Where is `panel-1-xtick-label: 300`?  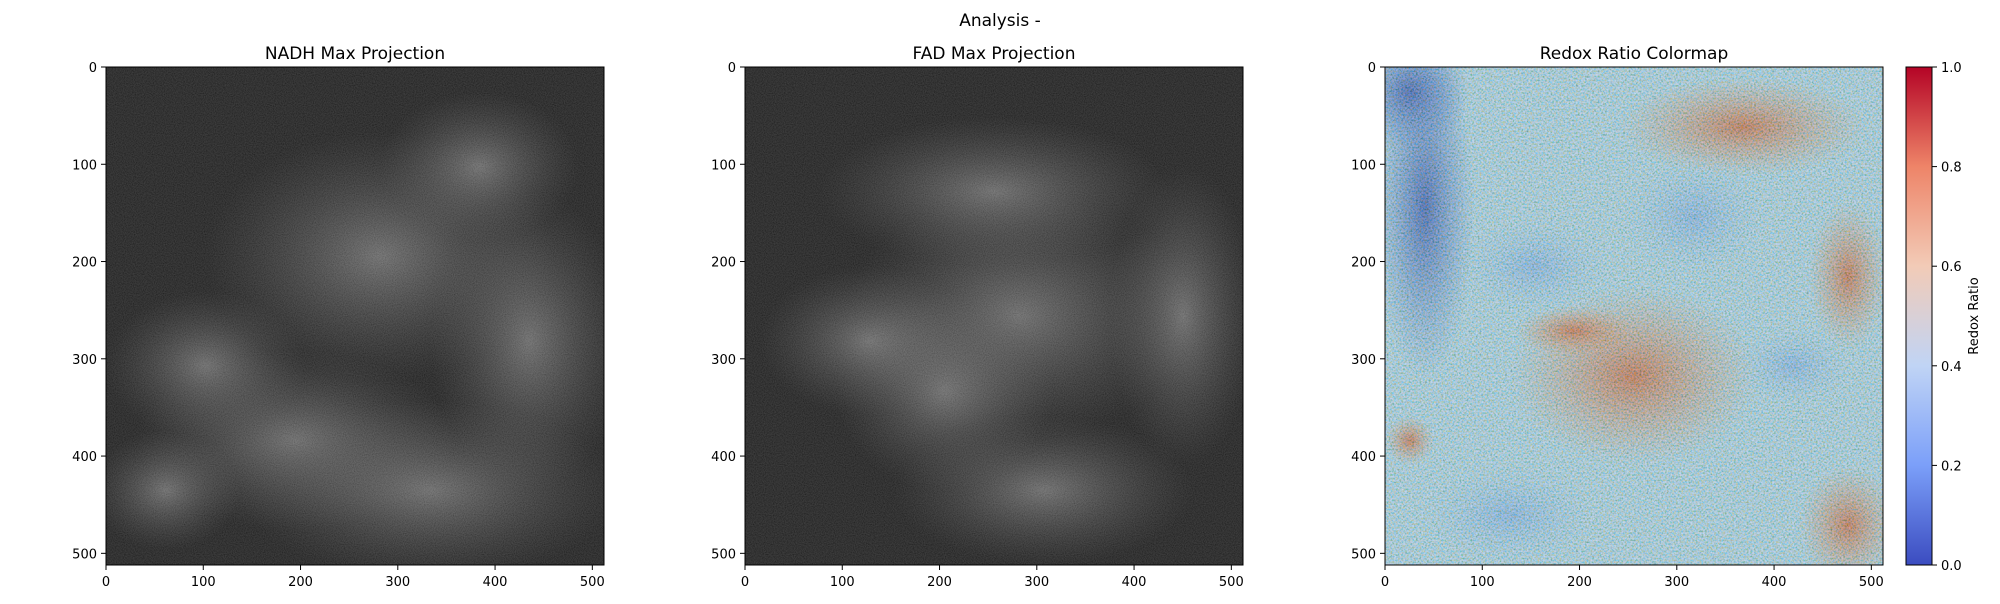 panel-1-xtick-label: 300 is located at coordinates (397, 582).